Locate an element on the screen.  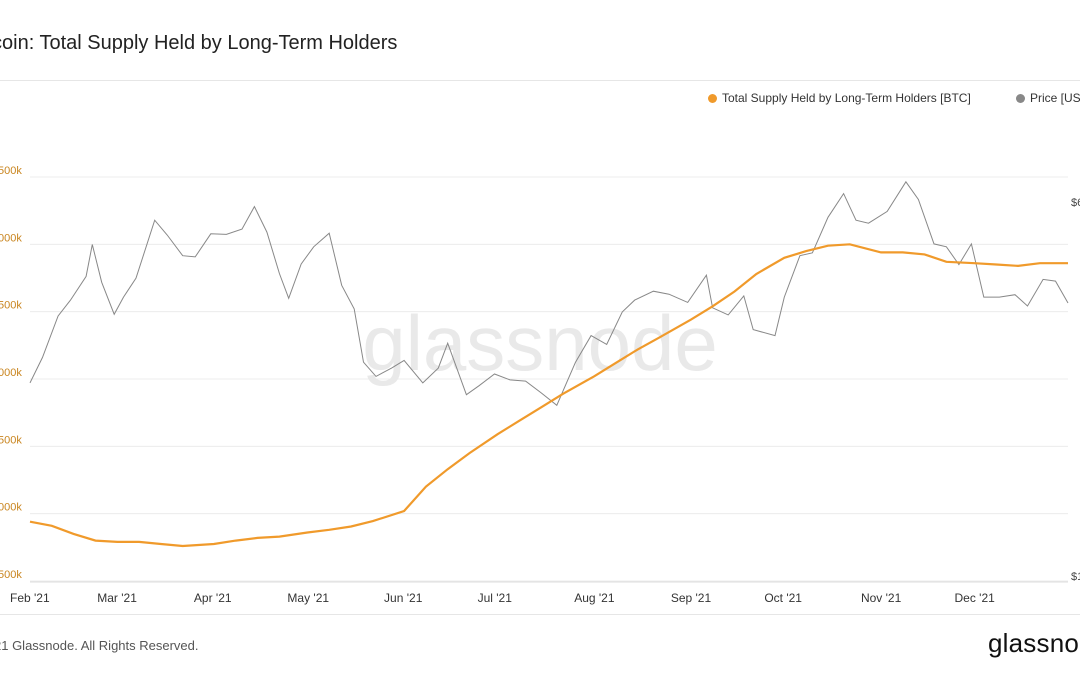
right-axis-ticks: $6 $1 is located at coordinates (1075, 390).